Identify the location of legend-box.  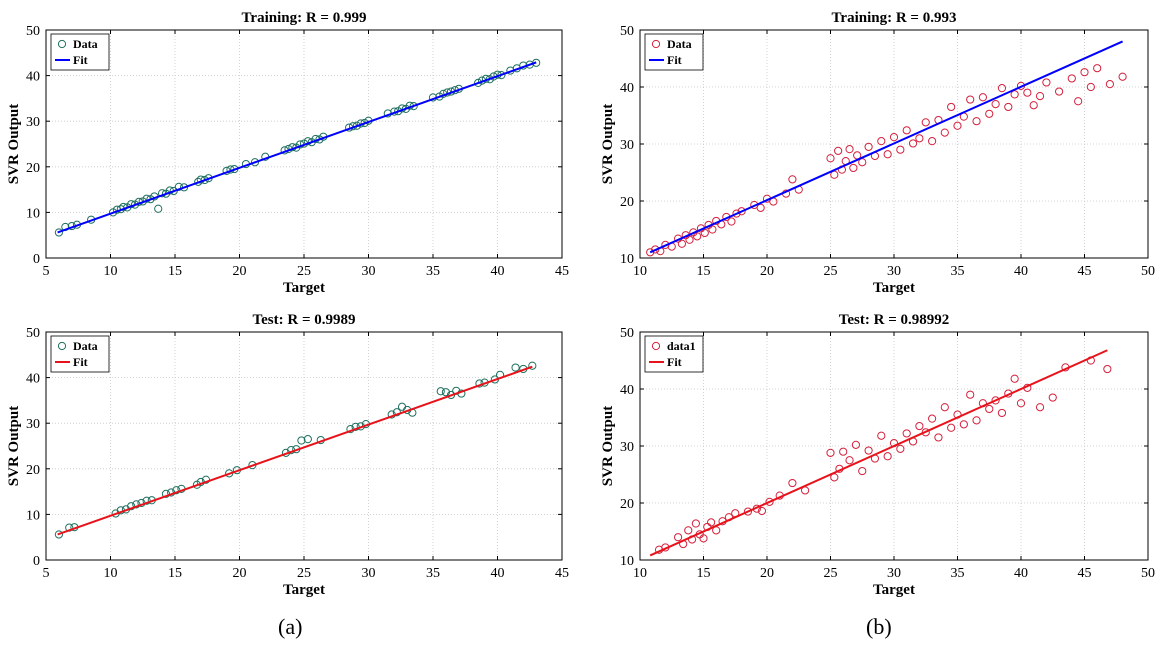
(80, 354).